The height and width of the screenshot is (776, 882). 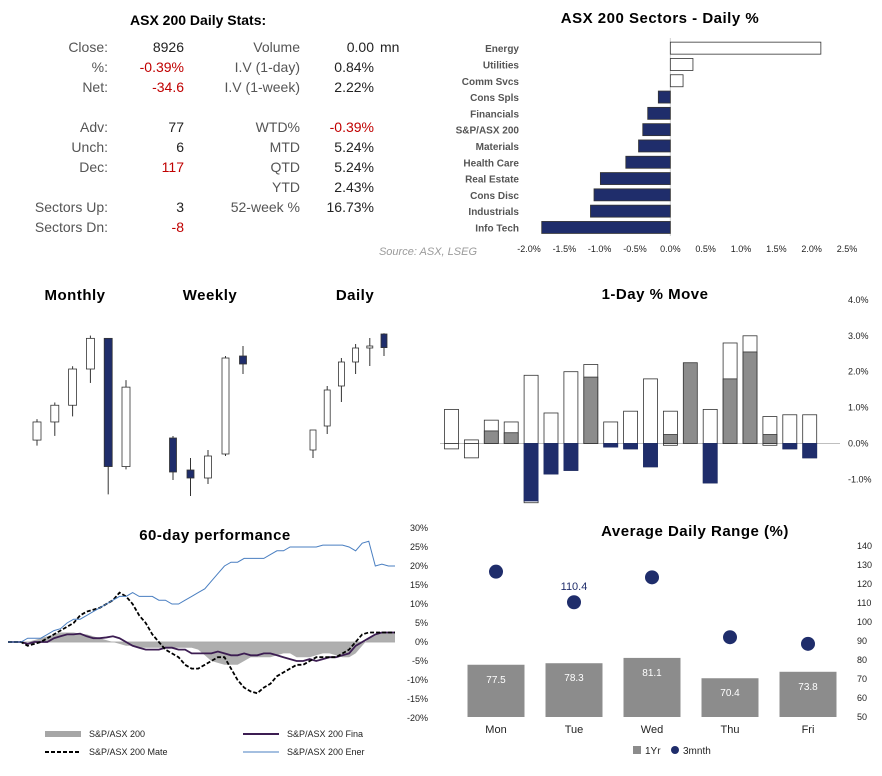 What do you see at coordinates (71, 207) in the screenshot?
I see `stats-left-label: Sectors Up:` at bounding box center [71, 207].